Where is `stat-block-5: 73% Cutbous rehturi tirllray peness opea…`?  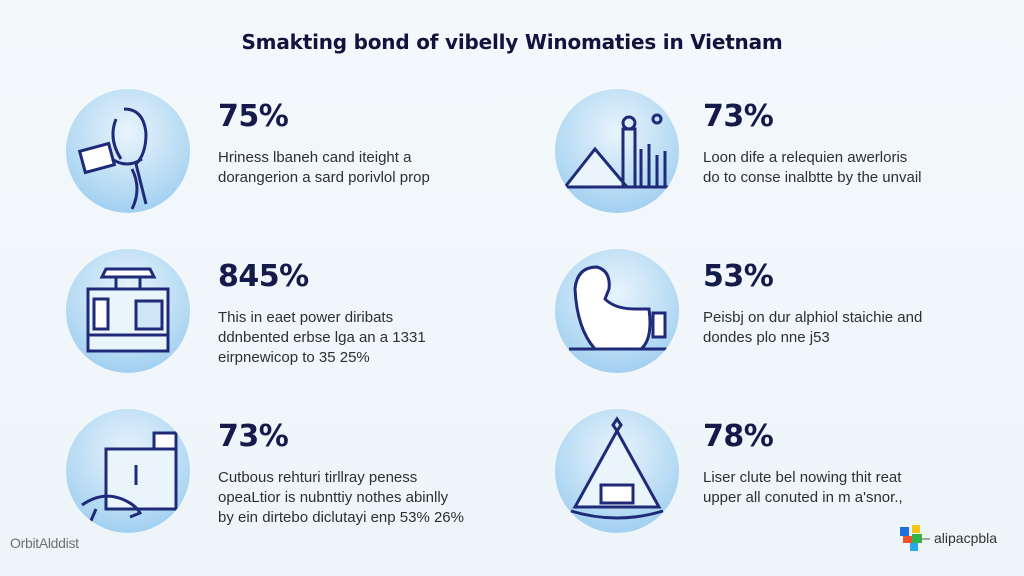
stat-block-5: 73% Cutbous rehturi tirllray peness opea… is located at coordinates (363, 474).